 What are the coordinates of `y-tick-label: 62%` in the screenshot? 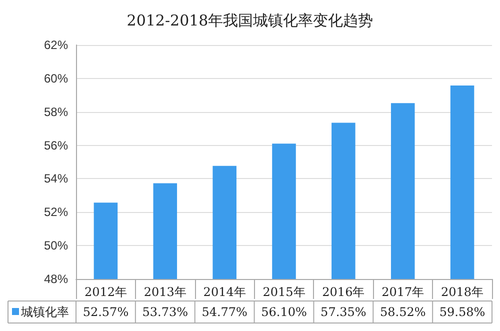 It's located at (56, 45).